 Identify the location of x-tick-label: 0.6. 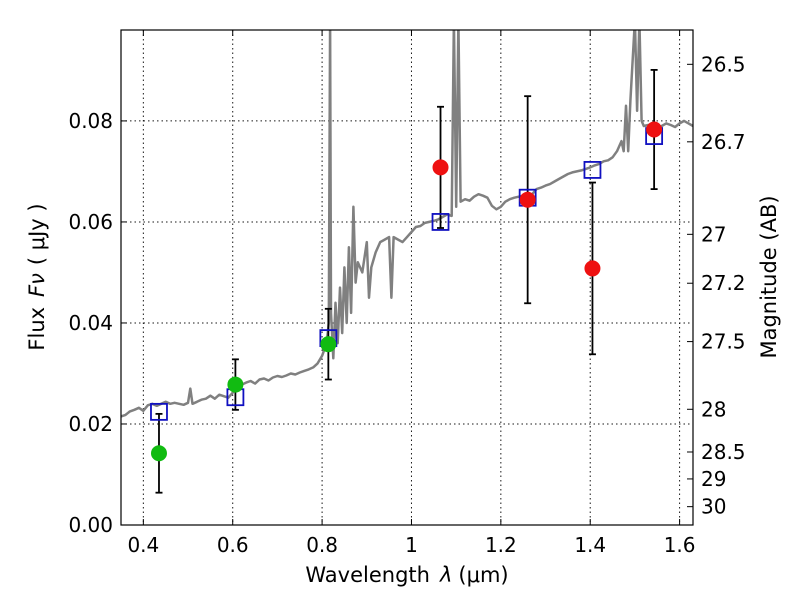
(233, 545).